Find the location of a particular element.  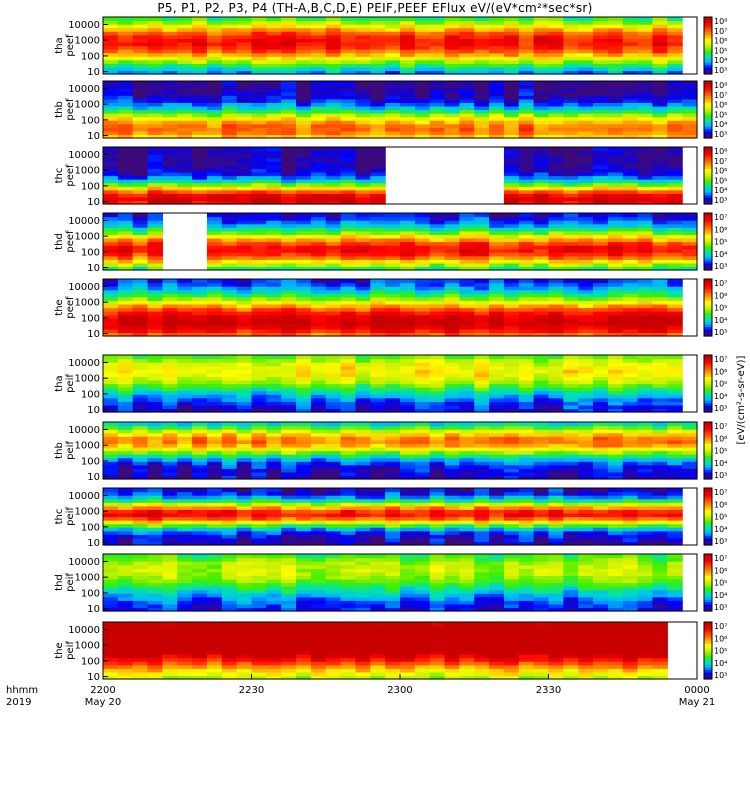

colorbar-tick-label: 10⁴ is located at coordinates (720, 60).